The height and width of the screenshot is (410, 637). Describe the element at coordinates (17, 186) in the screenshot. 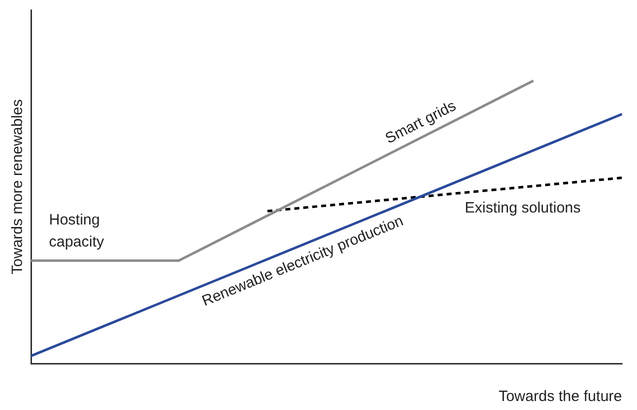

I see `y-axis-title: Towards more renewables` at that location.